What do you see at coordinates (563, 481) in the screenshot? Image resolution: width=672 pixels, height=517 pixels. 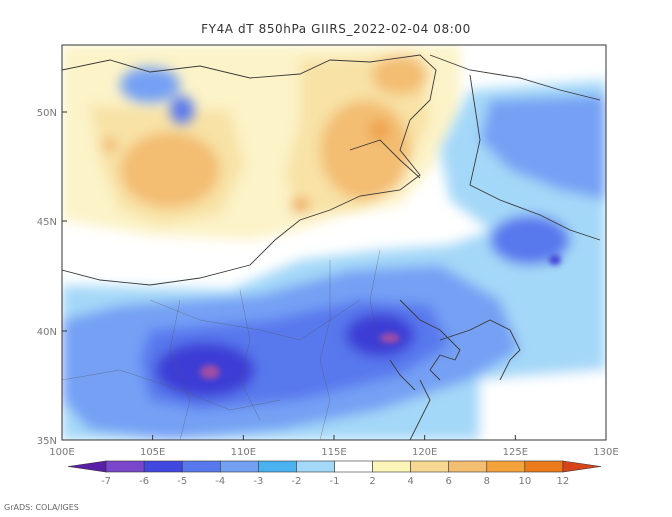 I see `colorbar-label: 12` at bounding box center [563, 481].